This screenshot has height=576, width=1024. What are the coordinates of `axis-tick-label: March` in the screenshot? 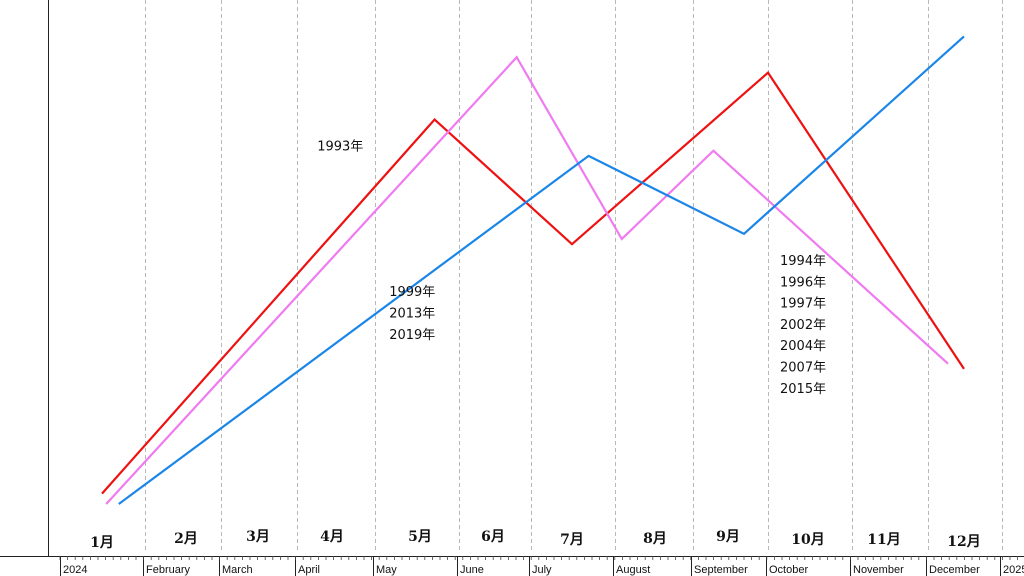 It's located at (237, 570).